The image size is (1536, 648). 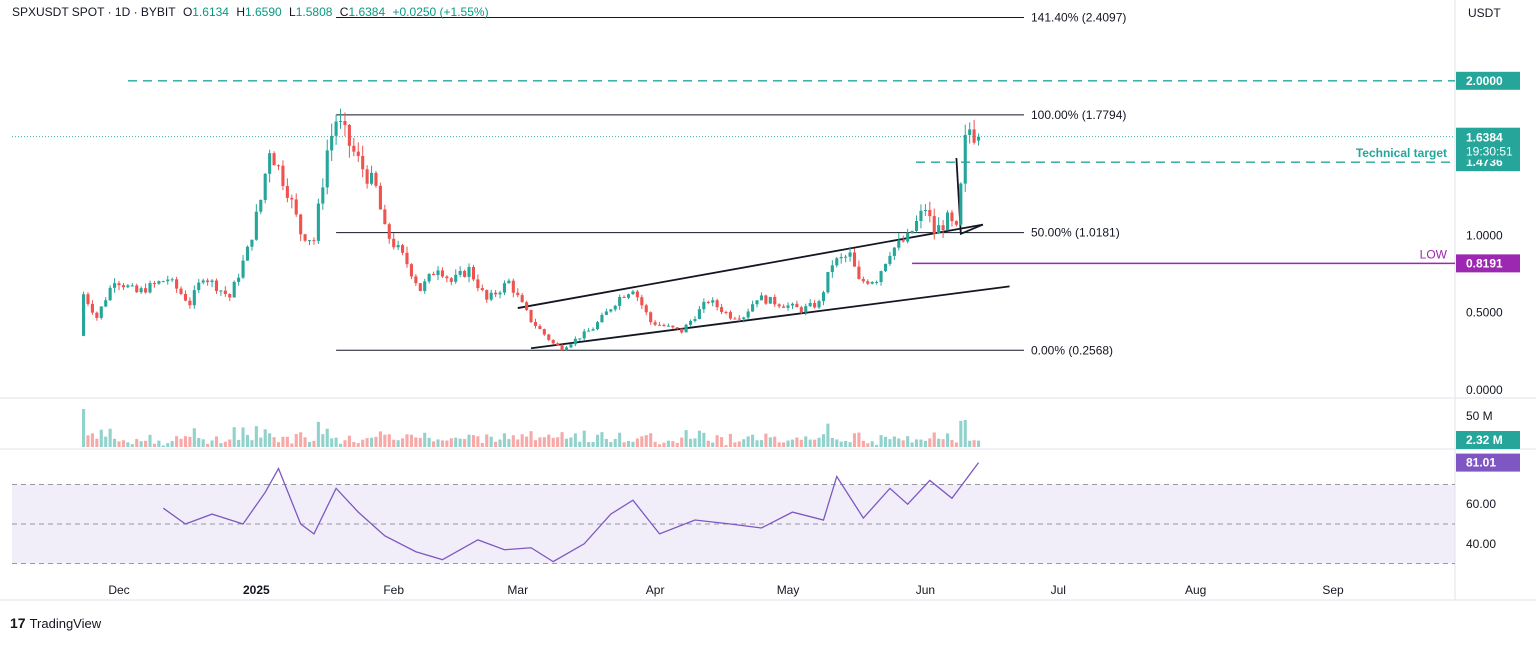 I want to click on fib-level-label: 141.40% (2.4097), so click(x=1078, y=17).